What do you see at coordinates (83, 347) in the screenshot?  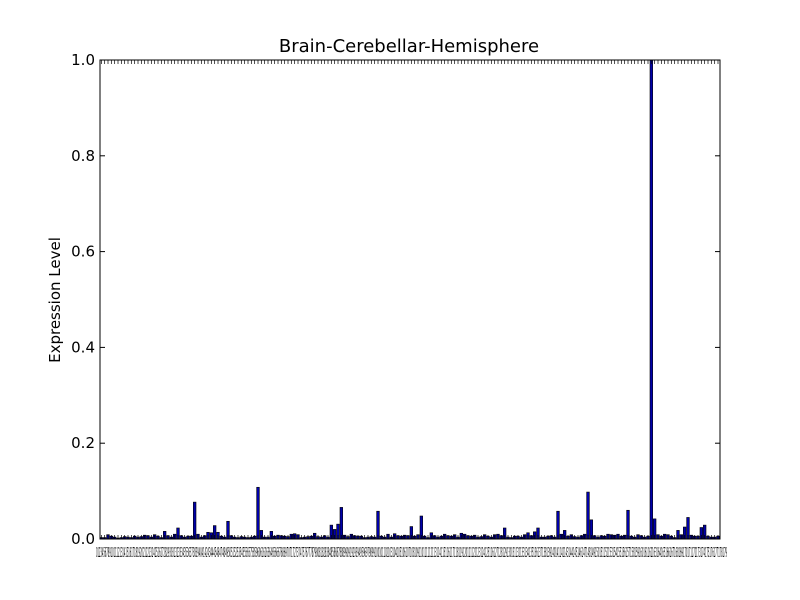 I see `y-tick-label-2: 0.4` at bounding box center [83, 347].